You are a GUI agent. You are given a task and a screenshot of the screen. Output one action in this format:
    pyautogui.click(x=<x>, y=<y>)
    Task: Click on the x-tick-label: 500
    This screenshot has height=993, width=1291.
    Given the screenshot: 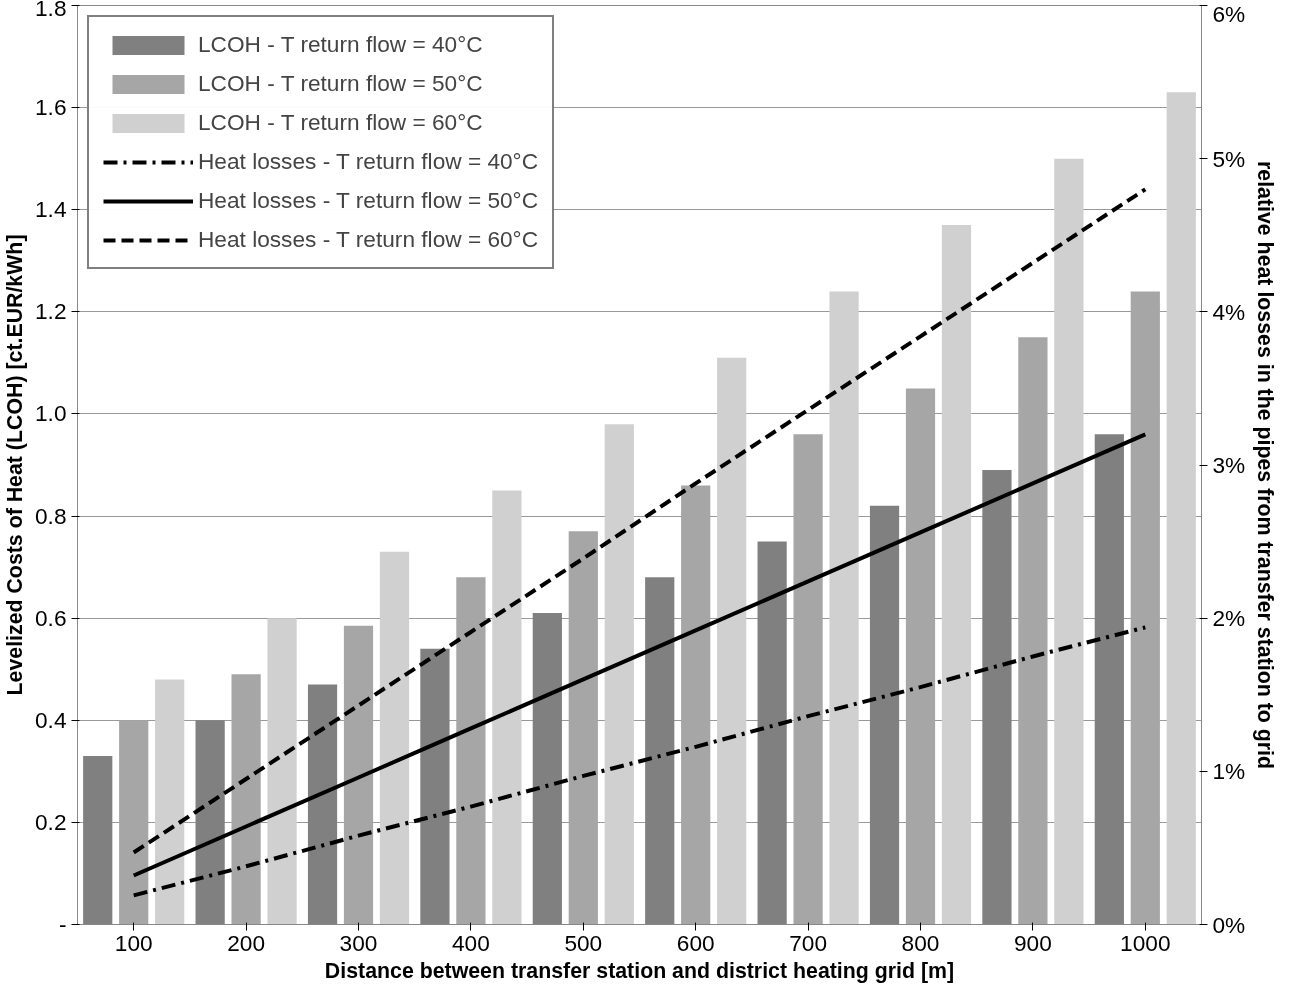 What is the action you would take?
    pyautogui.click(x=583, y=942)
    